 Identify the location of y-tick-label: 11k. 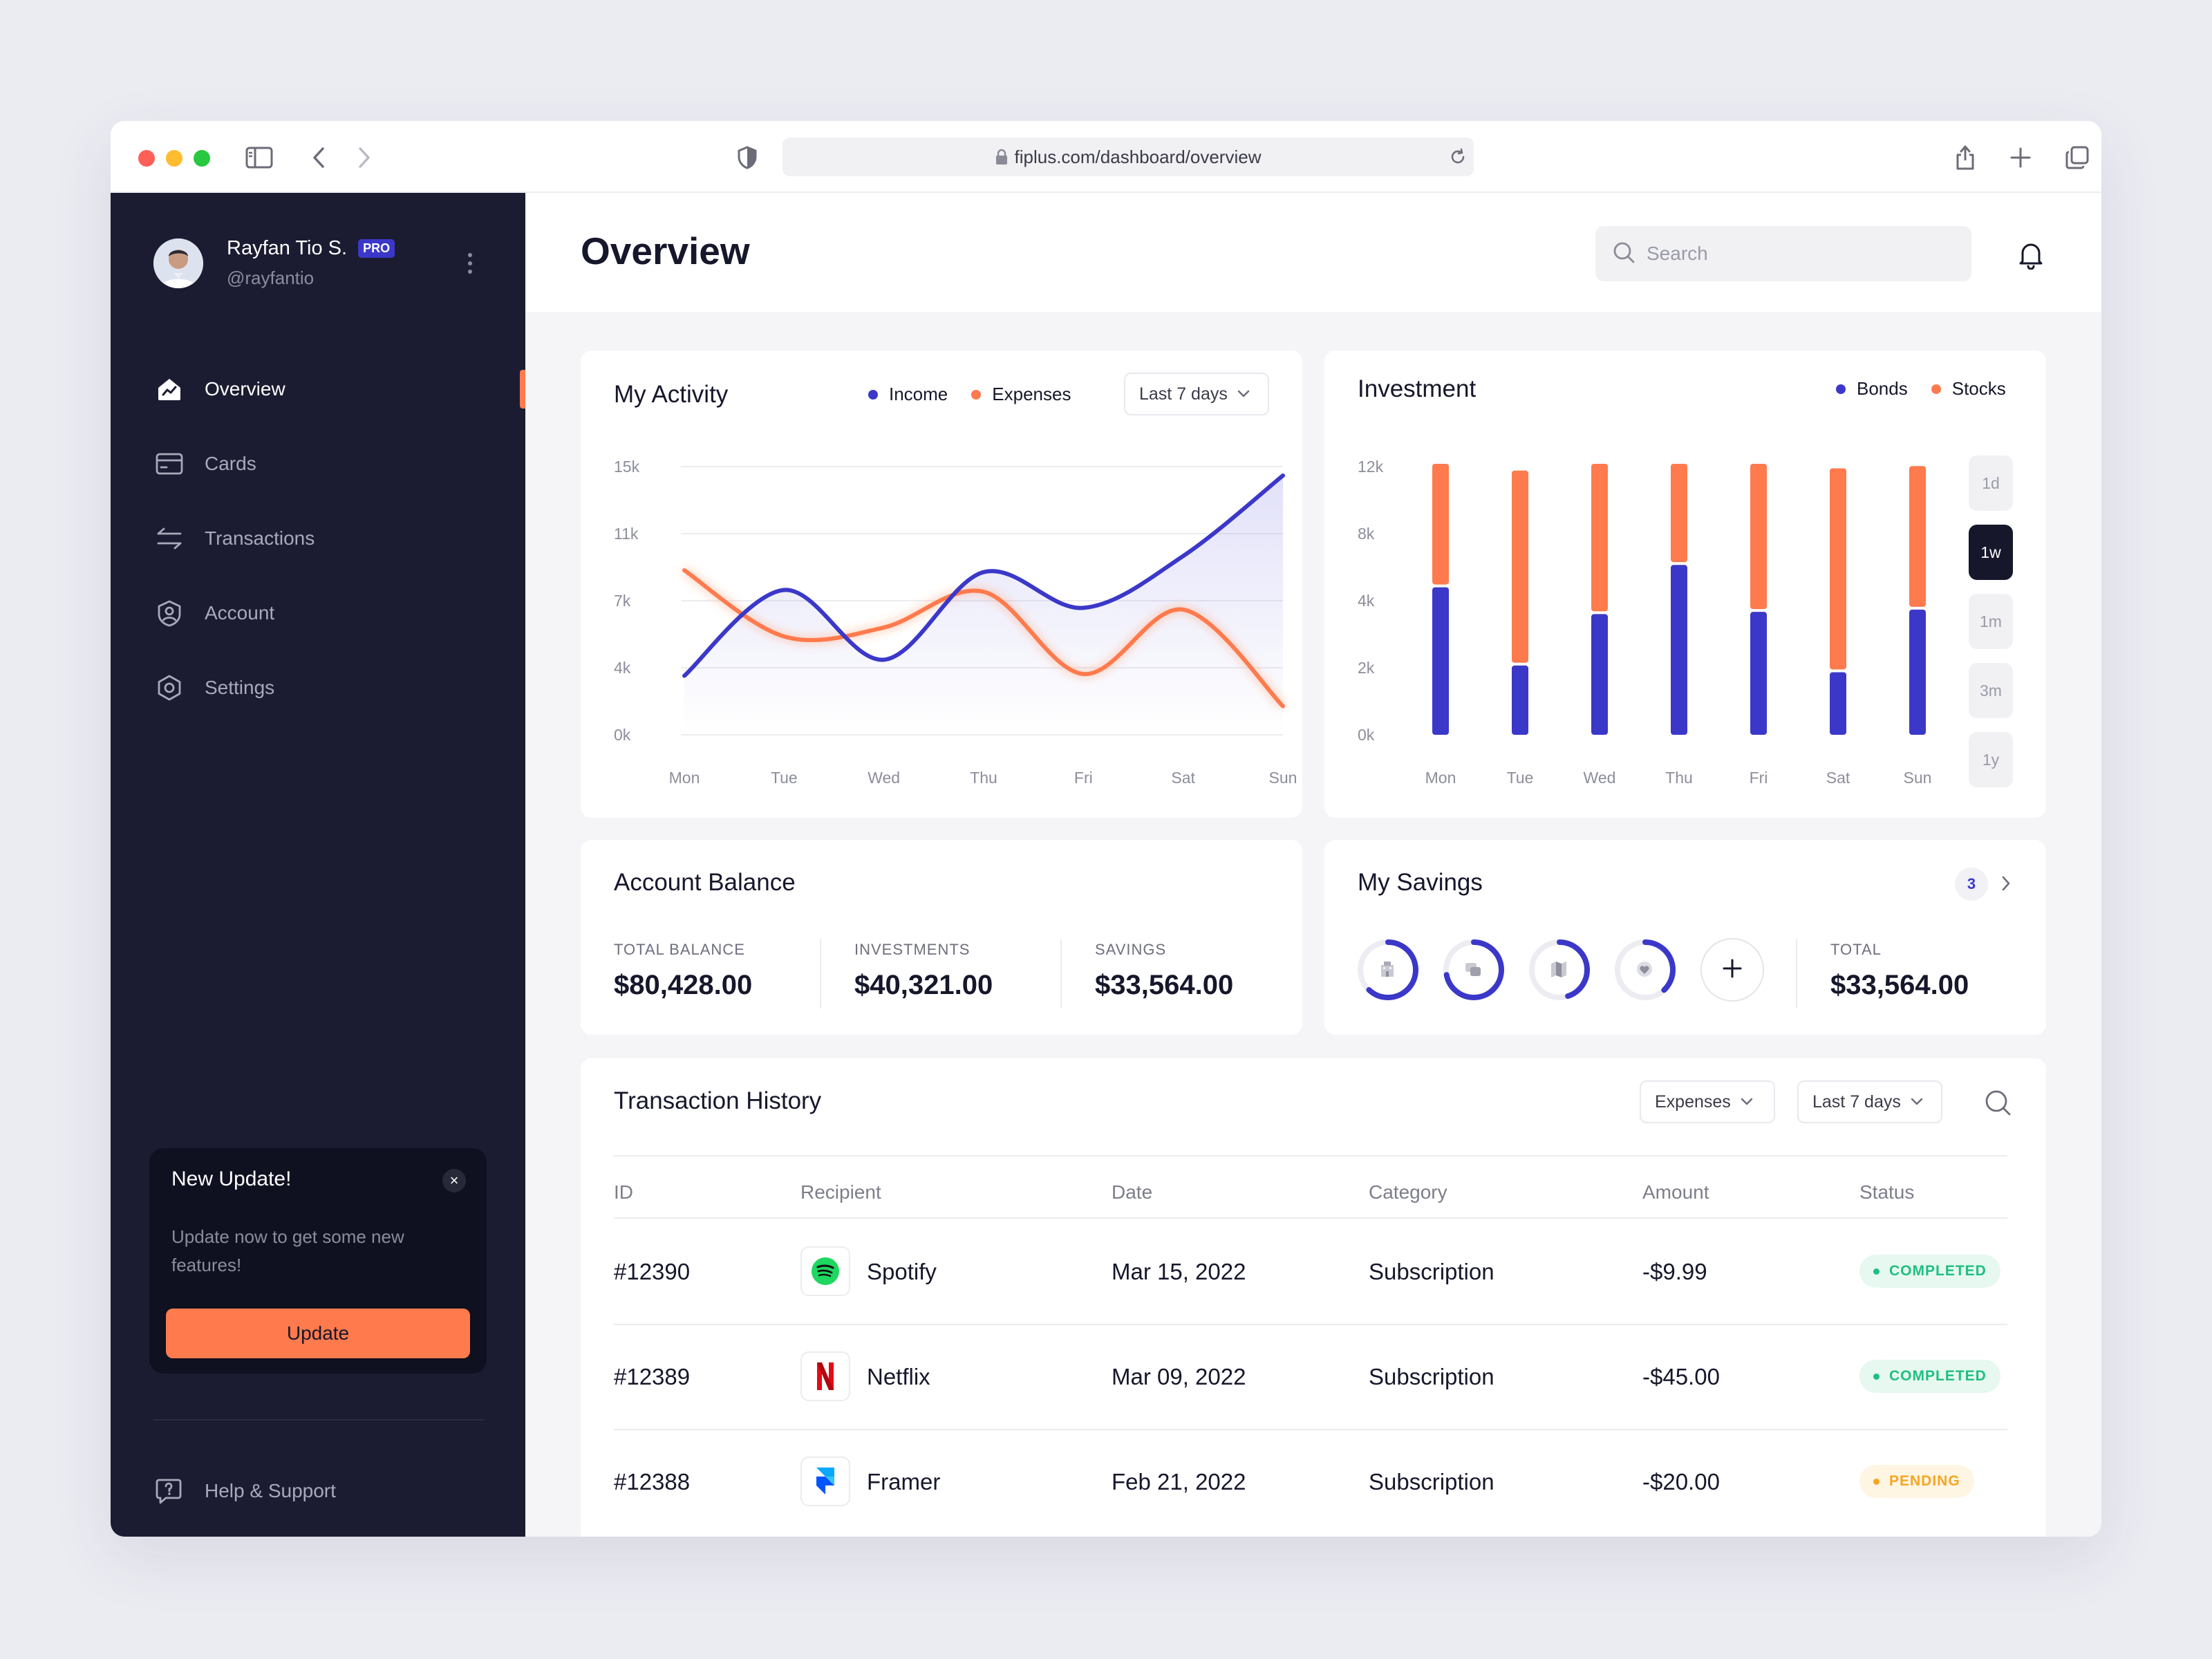
(626, 534).